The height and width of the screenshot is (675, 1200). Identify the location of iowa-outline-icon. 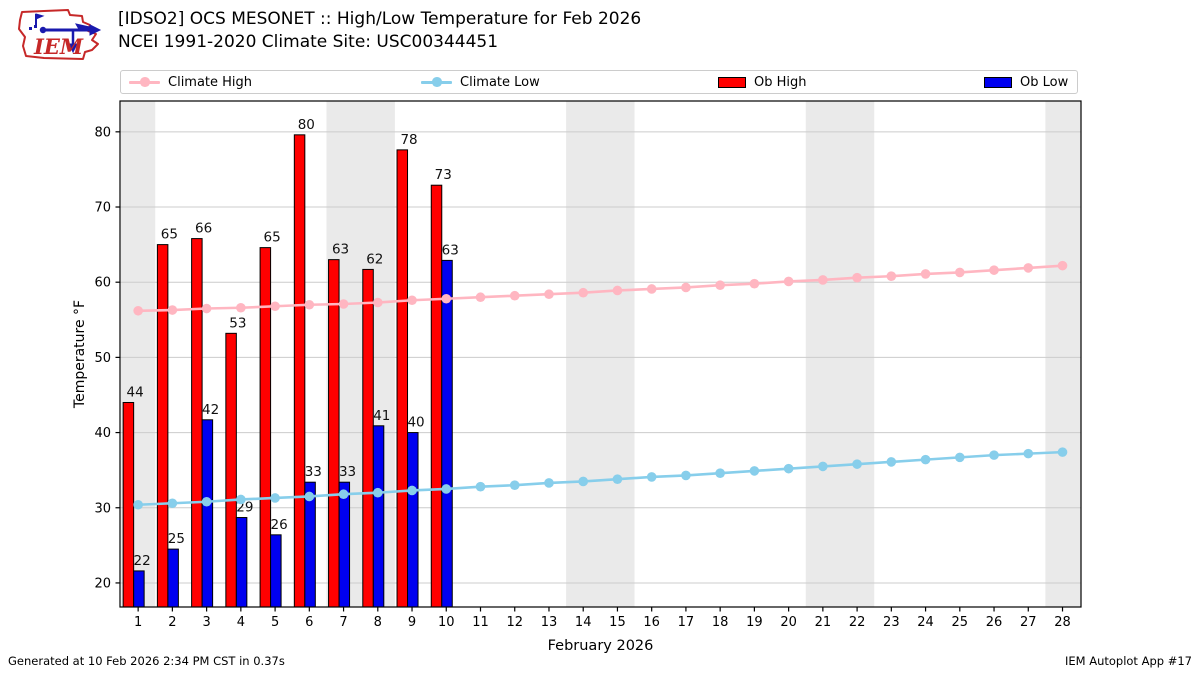
(58, 34).